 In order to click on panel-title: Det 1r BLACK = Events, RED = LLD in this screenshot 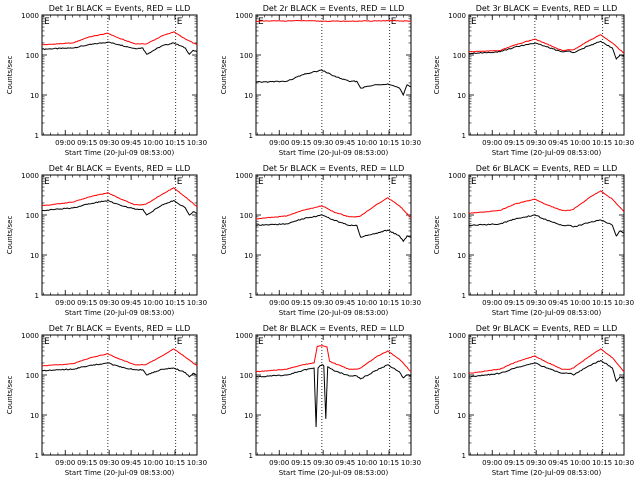, I will do `click(120, 8)`.